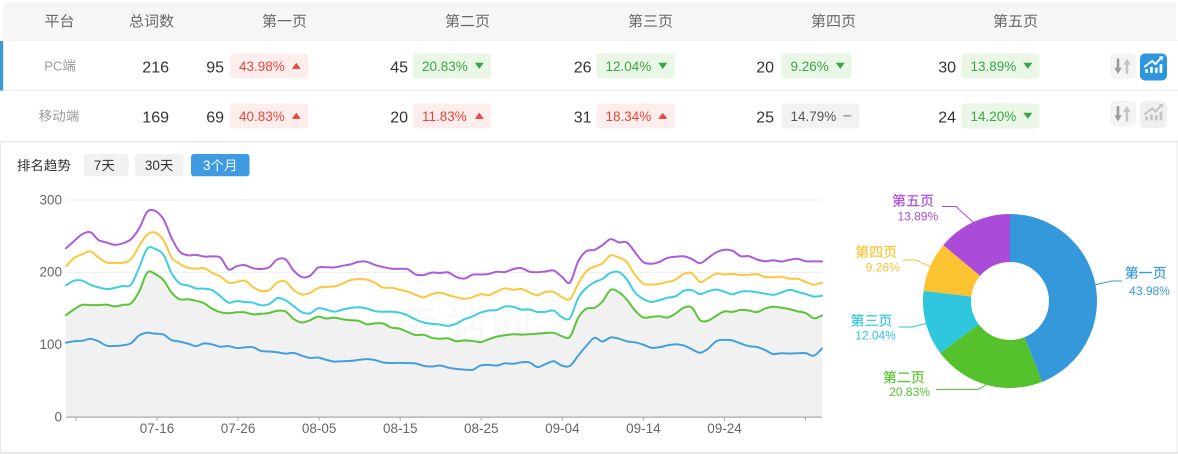  Describe the element at coordinates (53, 65) in the screenshot. I see `svg-text: PC` at that location.